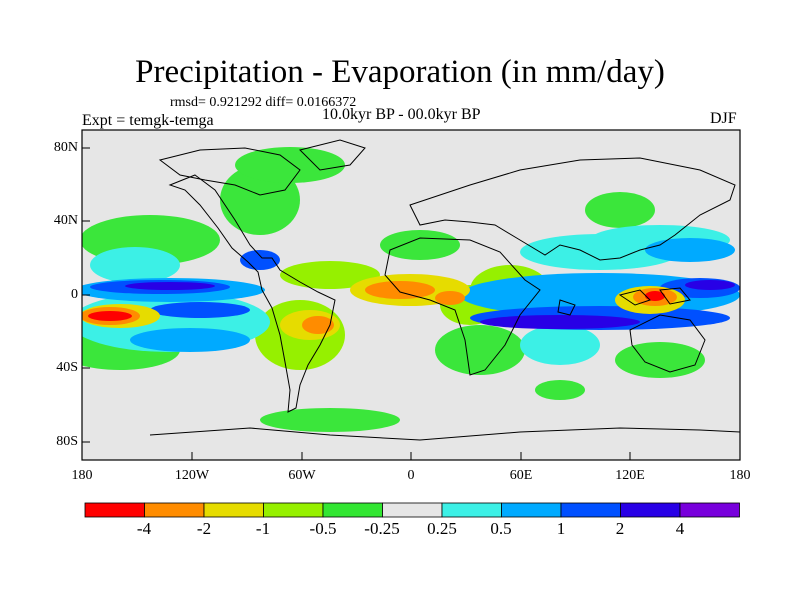 The width and height of the screenshot is (800, 600). I want to click on colorbar-label: 0.25, so click(442, 528).